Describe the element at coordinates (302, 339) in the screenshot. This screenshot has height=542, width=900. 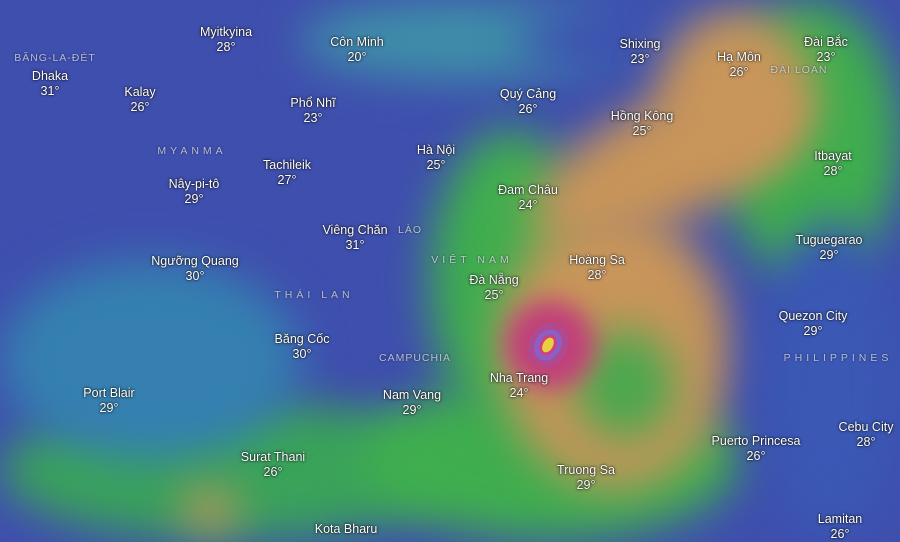
I see `city-name: Băng Cốc` at that location.